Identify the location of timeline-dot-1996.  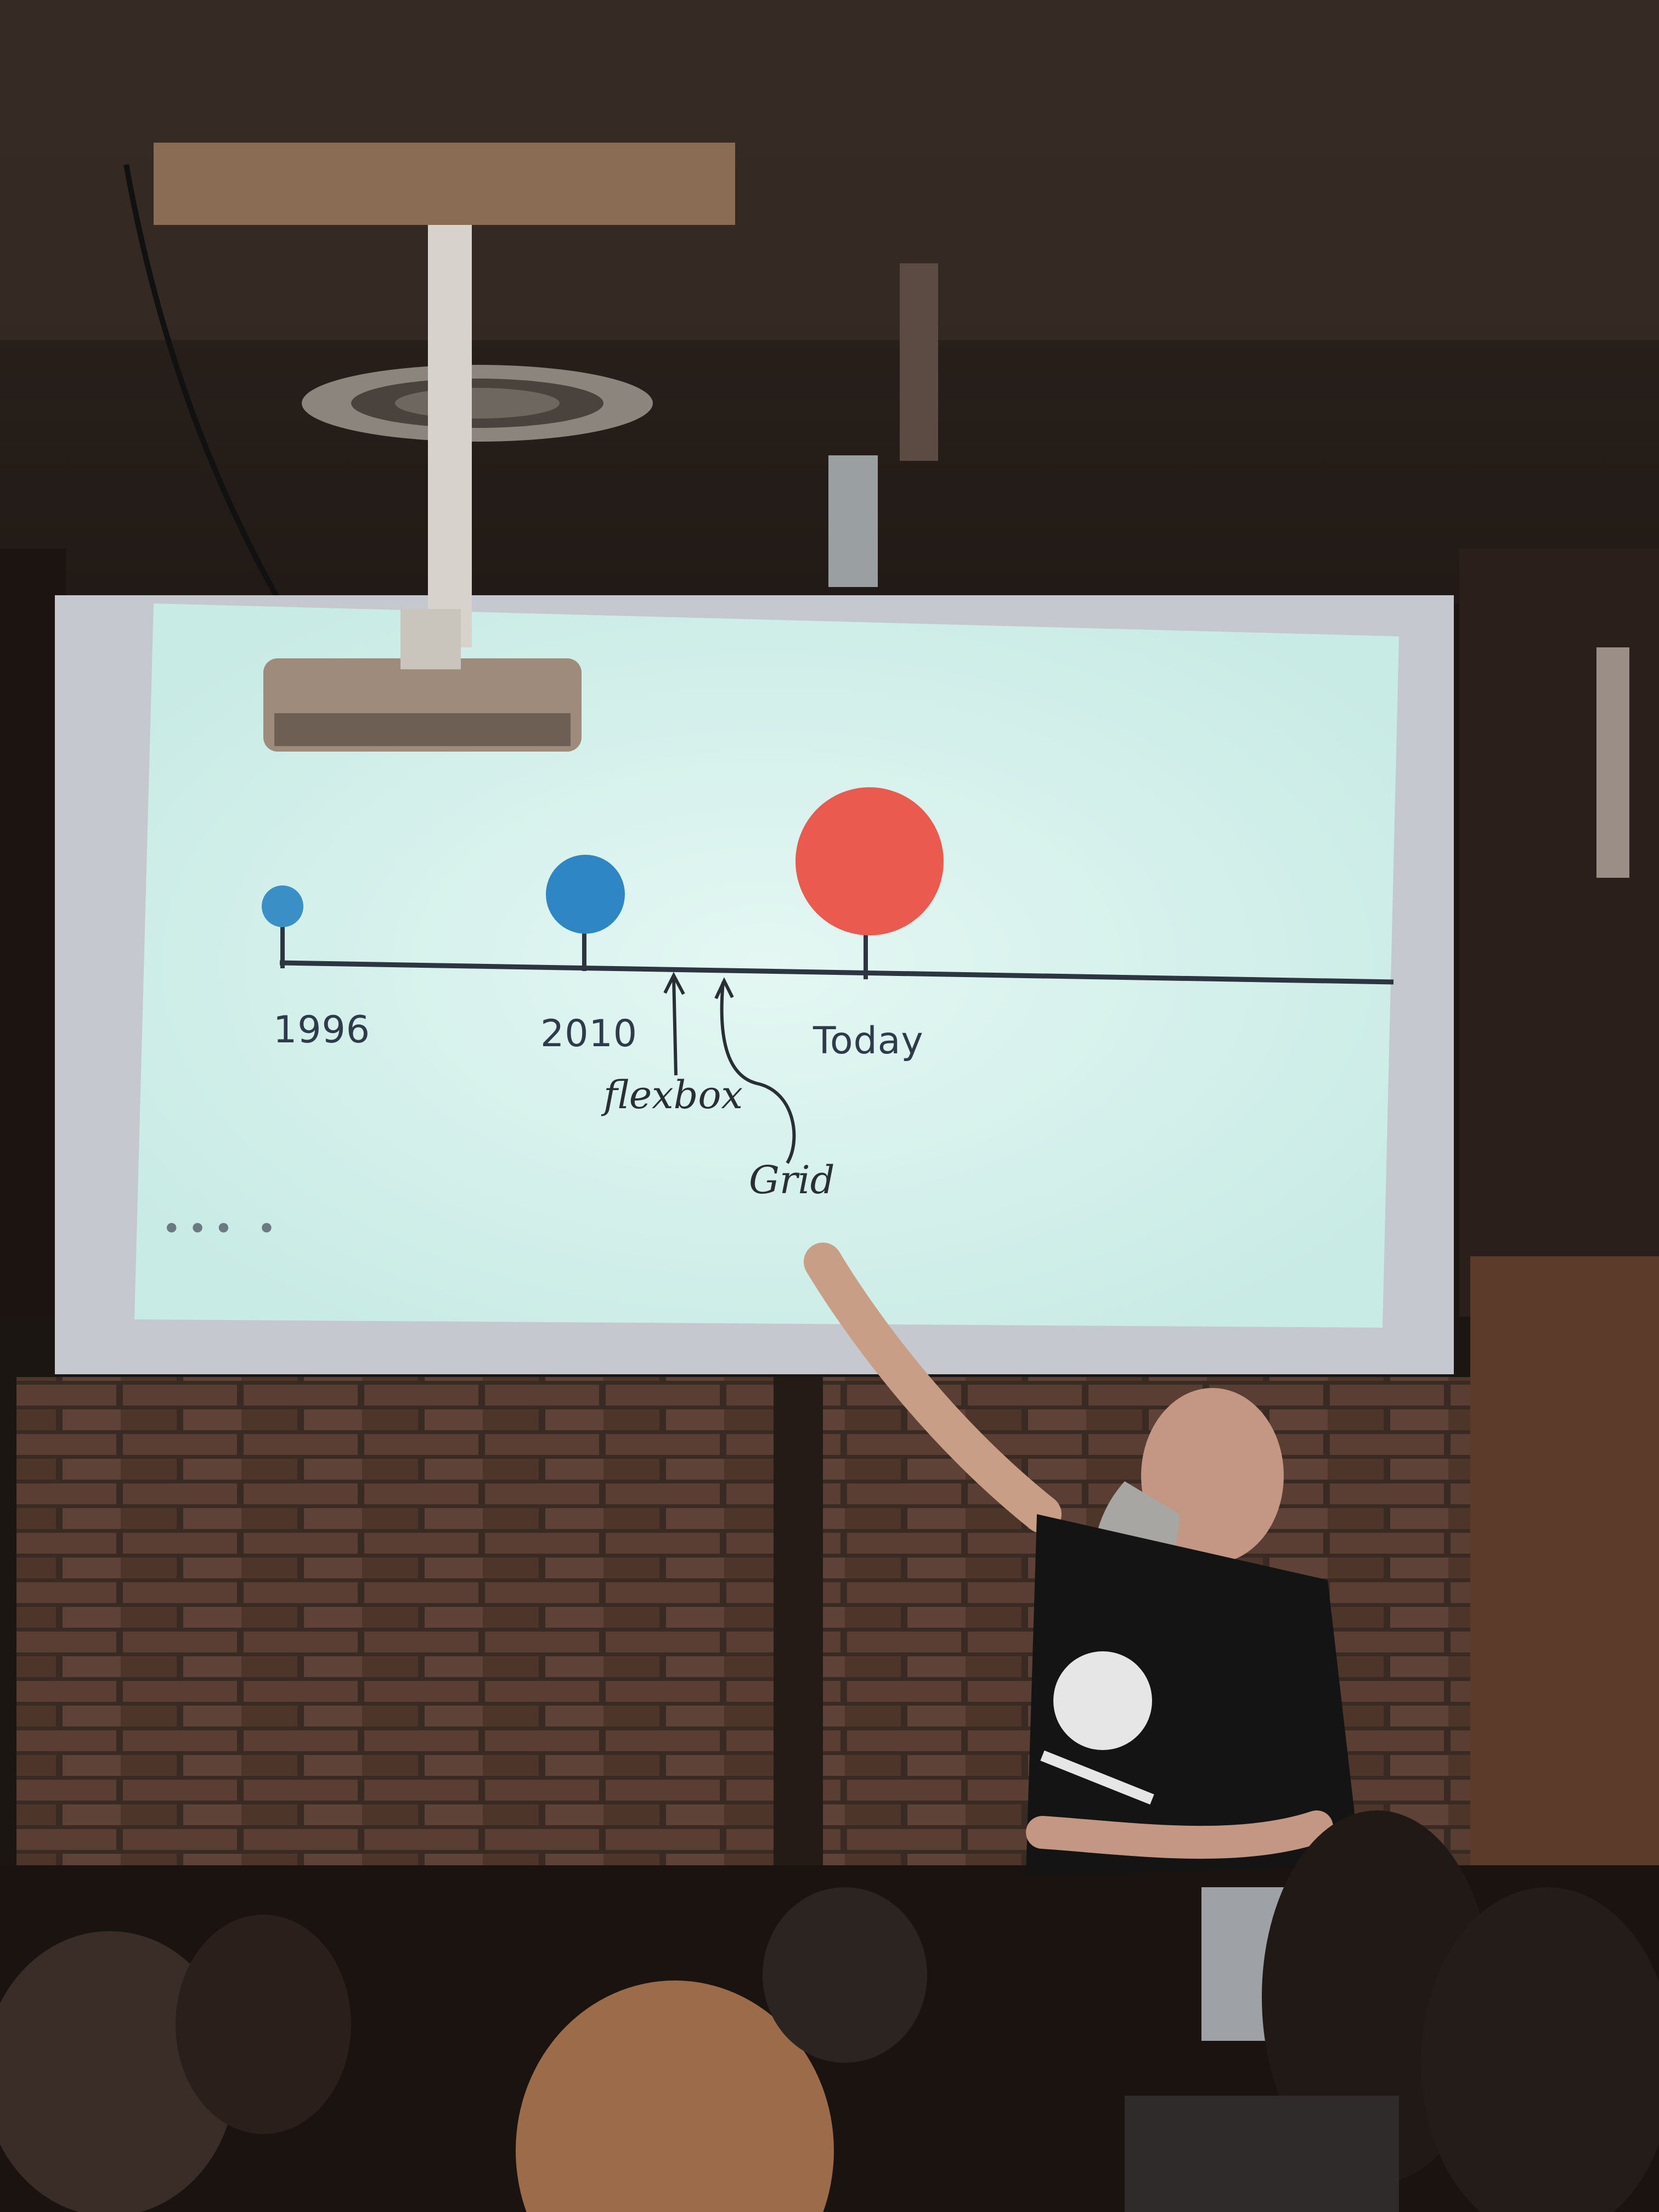
(282, 906).